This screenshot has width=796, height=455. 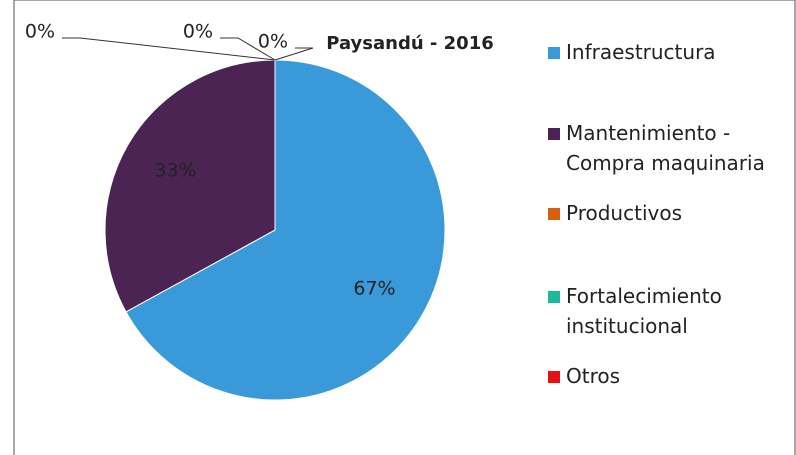 I want to click on legend-item: Fortalecimiento institucional, so click(x=668, y=311).